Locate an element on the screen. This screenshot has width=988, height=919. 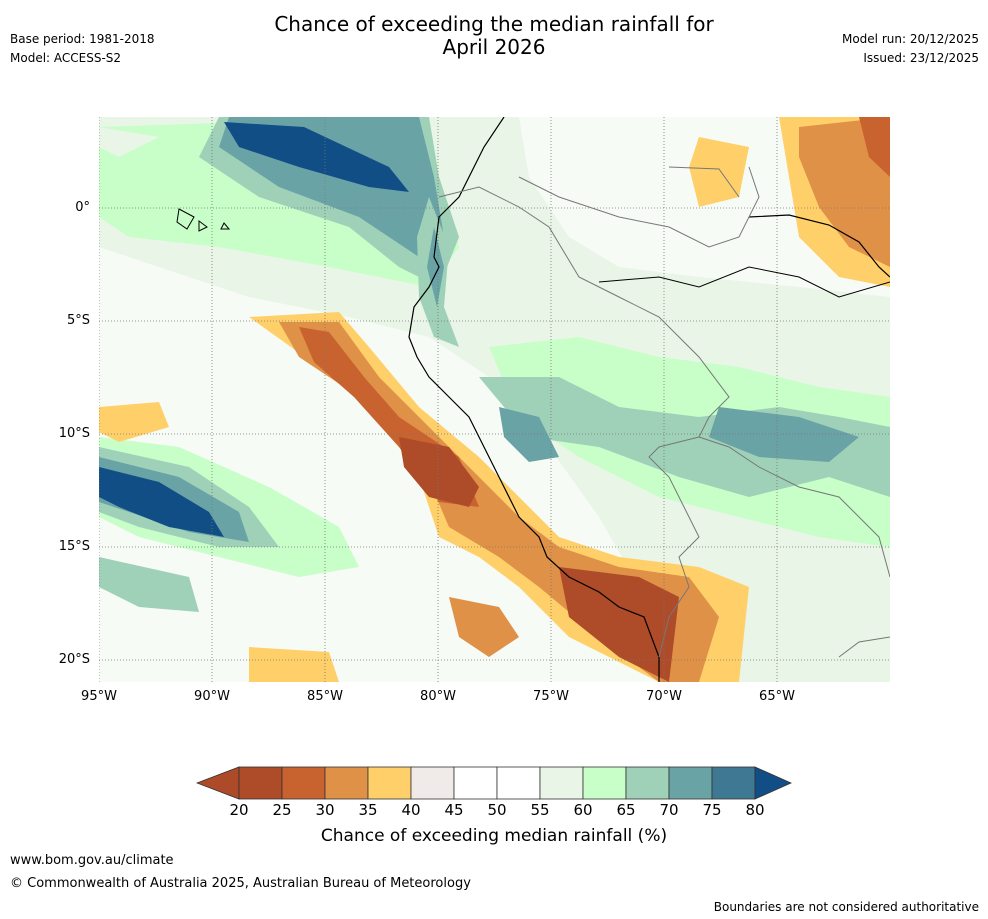
issued-label: Issued: 23/12/2025 is located at coordinates (921, 58).